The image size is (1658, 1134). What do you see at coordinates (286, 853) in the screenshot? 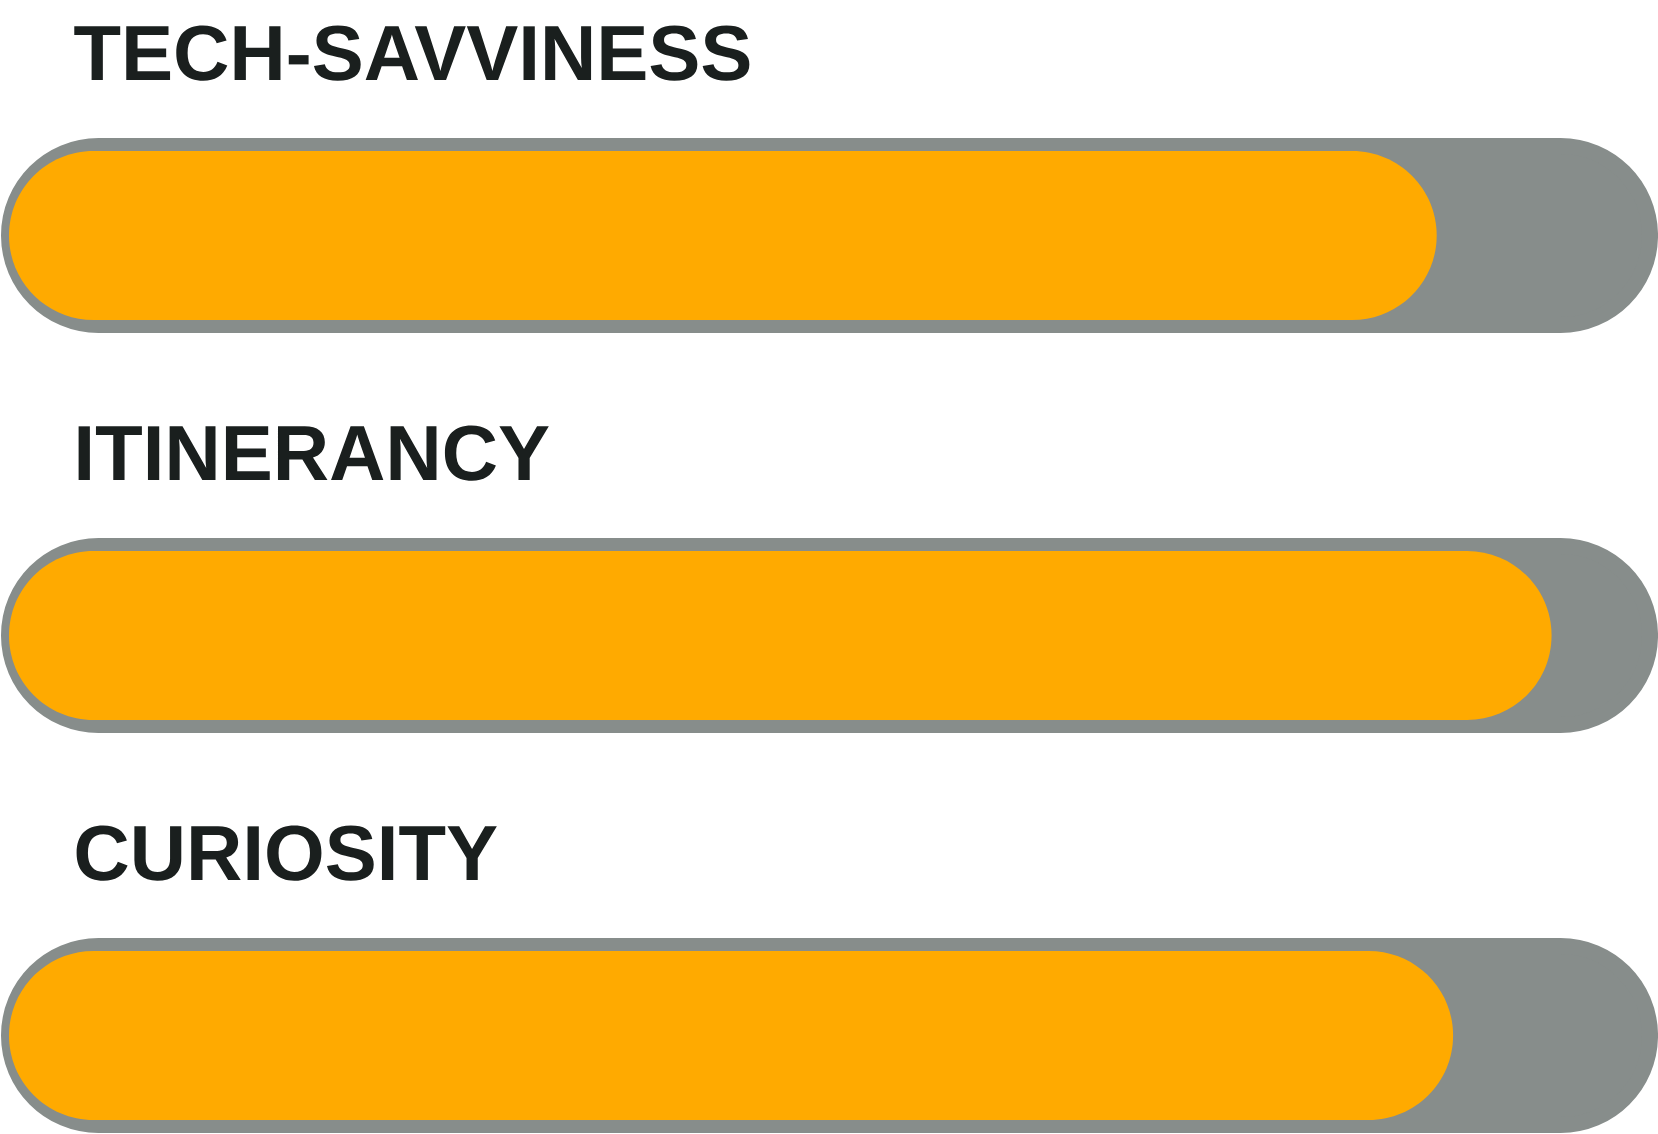
I see `y-tick-label: CURIOSITY` at bounding box center [286, 853].